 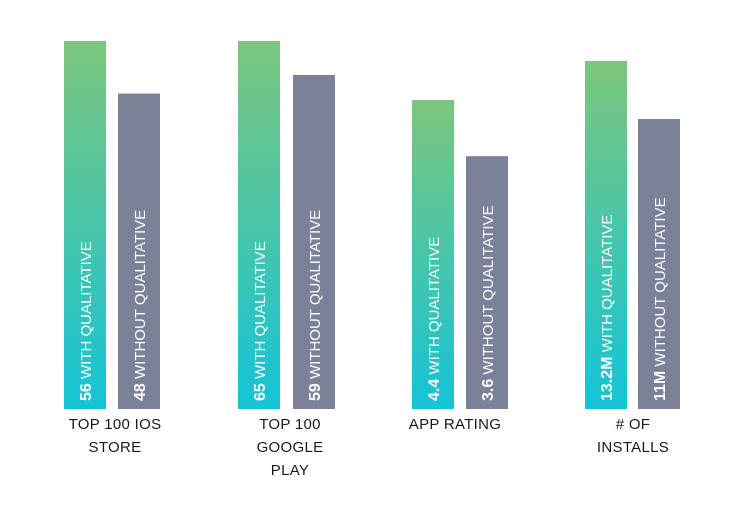 I want to click on bar-label-with-qualitative-3: 13.2M WITH QUALITATIVE, so click(x=607, y=308).